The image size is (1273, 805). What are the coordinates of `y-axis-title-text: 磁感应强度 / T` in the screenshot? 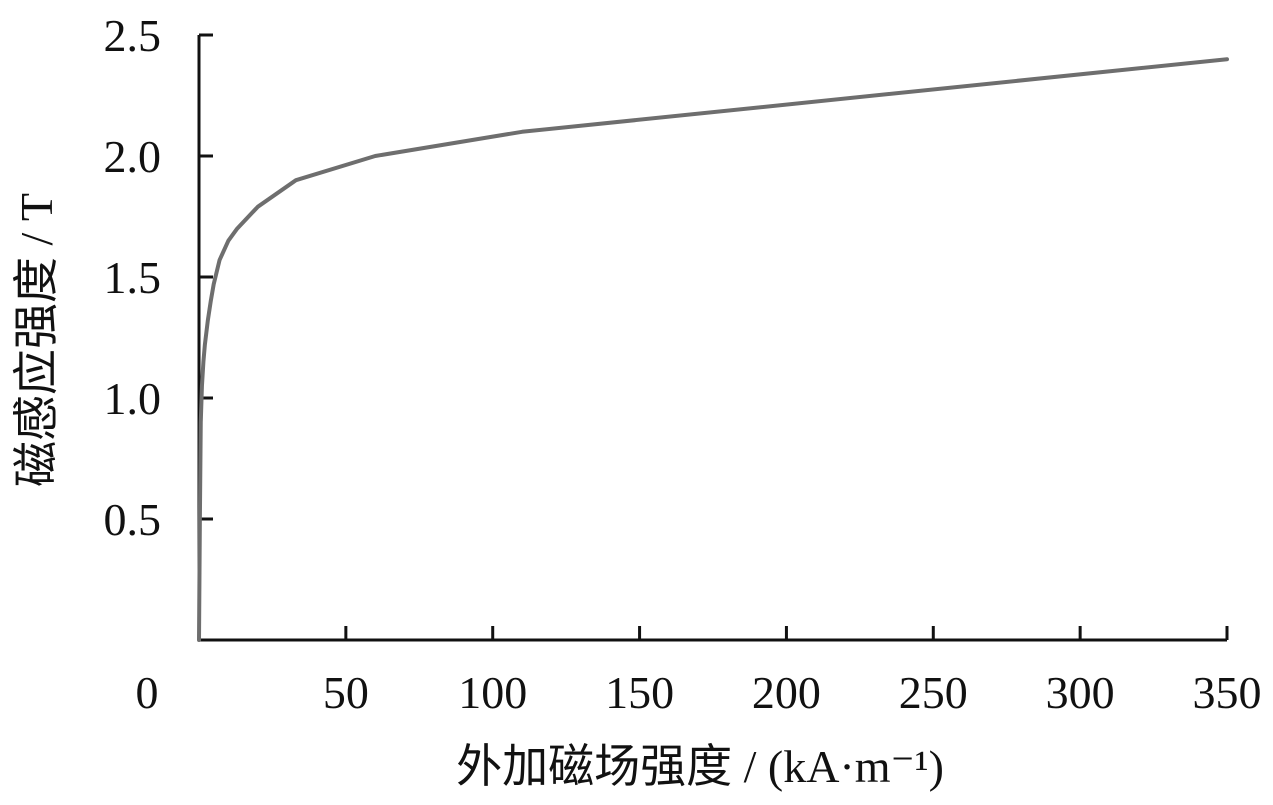 It's located at (36, 340).